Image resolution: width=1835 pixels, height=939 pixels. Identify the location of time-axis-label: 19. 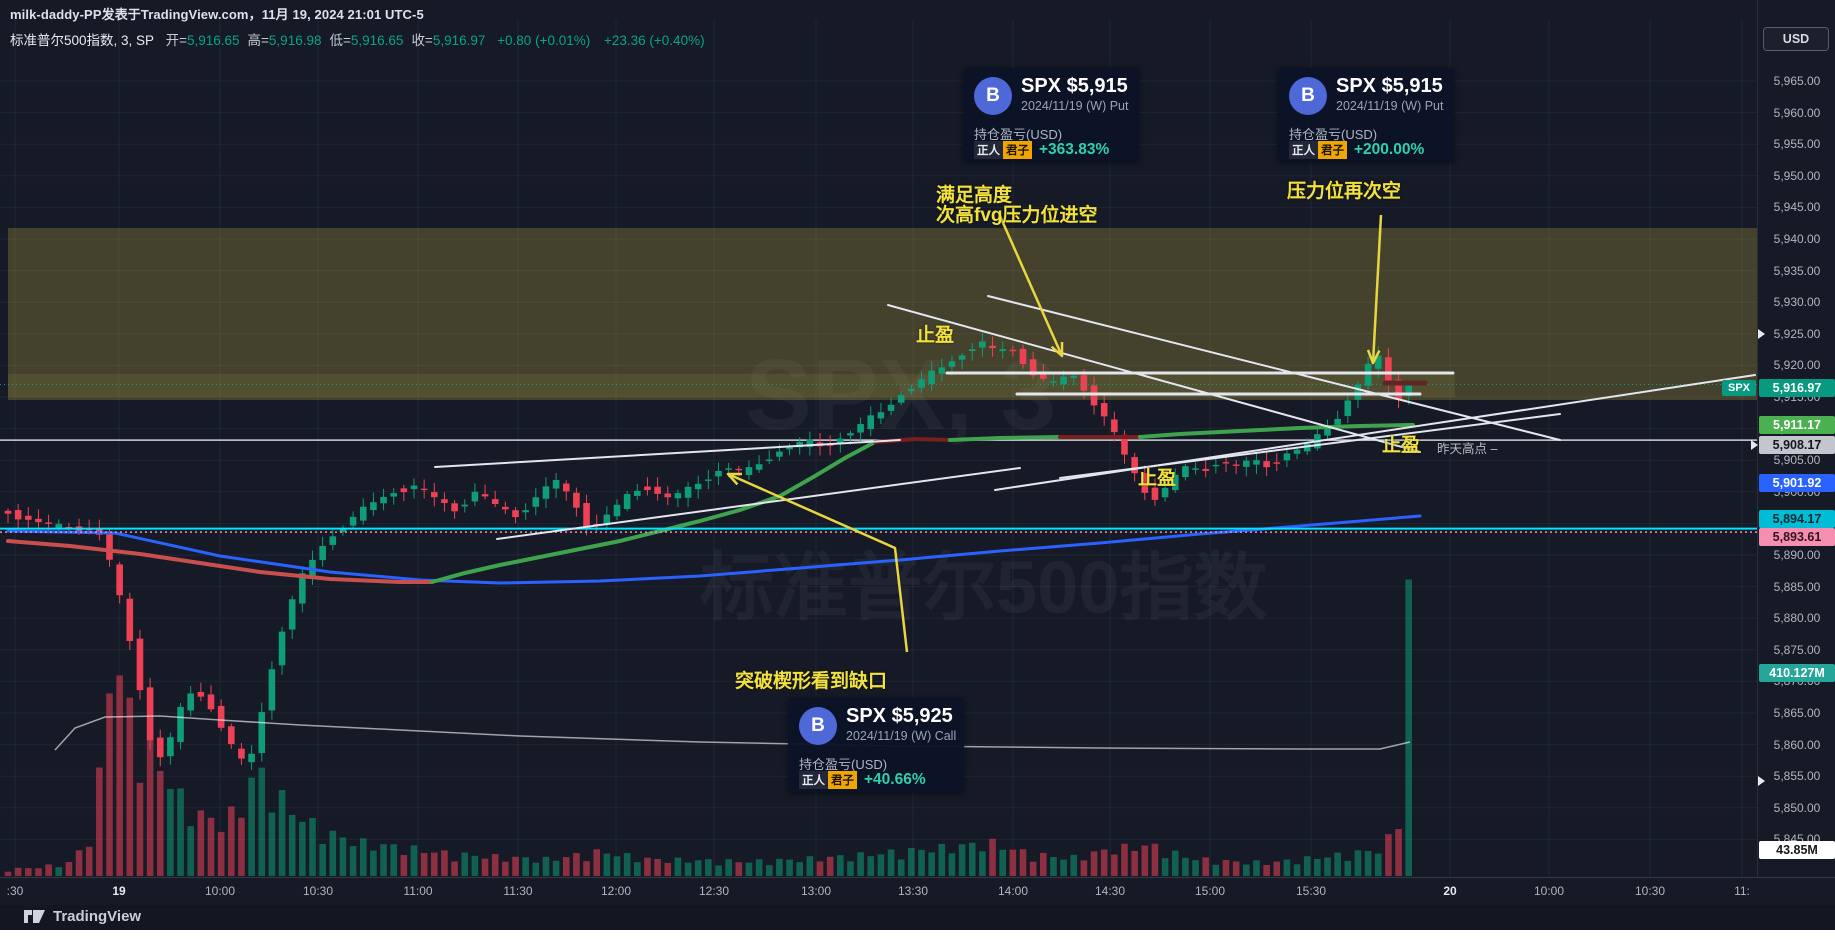
(119, 891).